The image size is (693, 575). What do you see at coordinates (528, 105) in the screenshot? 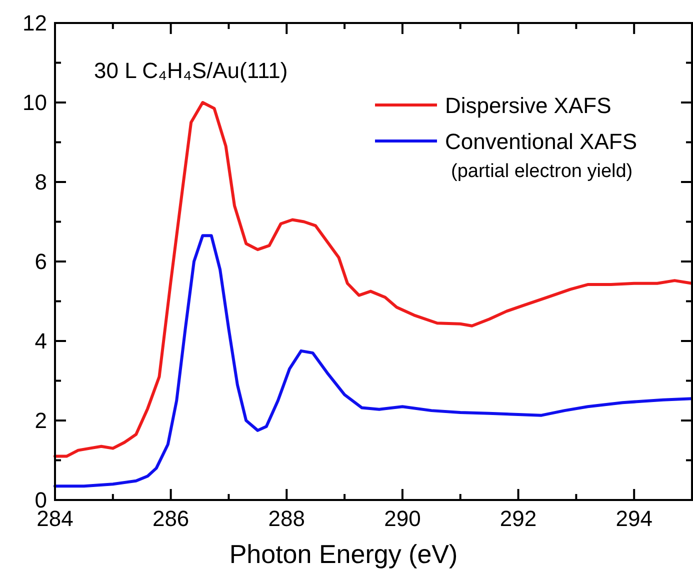
I see `legend-label: Dispersive XAFS` at bounding box center [528, 105].